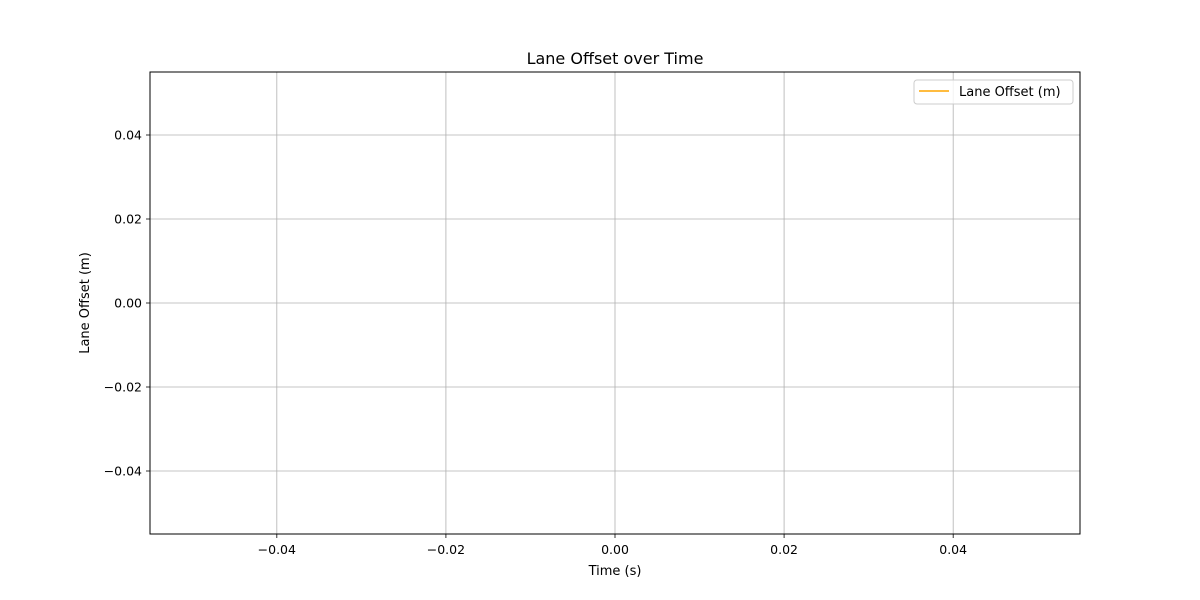 The image size is (1200, 600). What do you see at coordinates (953, 549) in the screenshot?
I see `x-tick-label: 0.04` at bounding box center [953, 549].